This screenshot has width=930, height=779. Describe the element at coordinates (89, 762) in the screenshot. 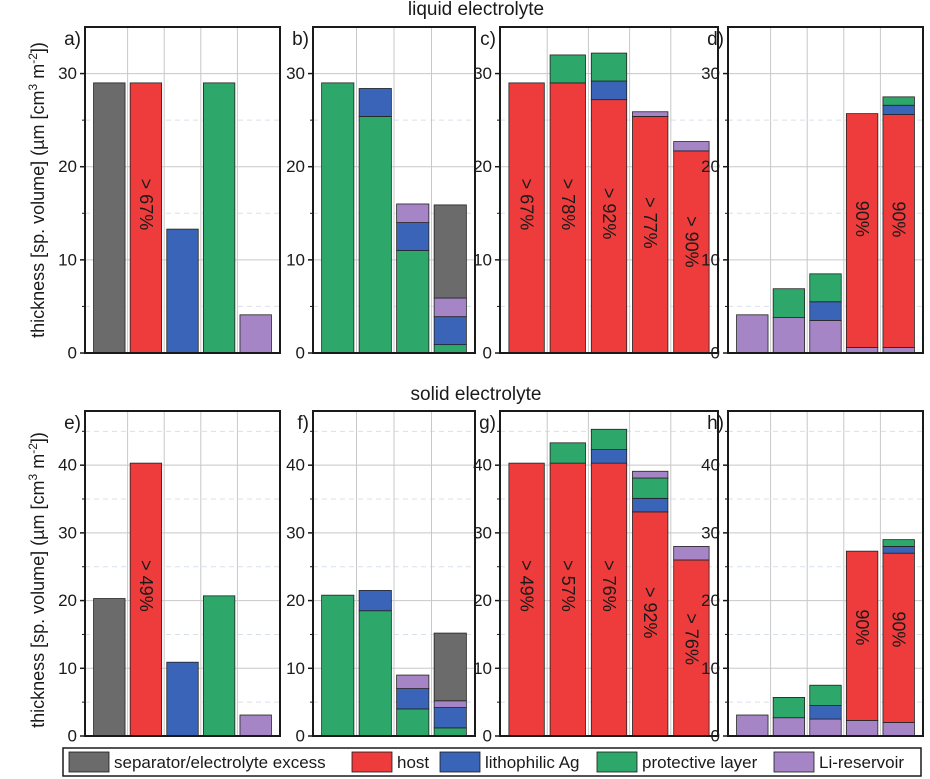

I see `legend-swatch-separator` at that location.